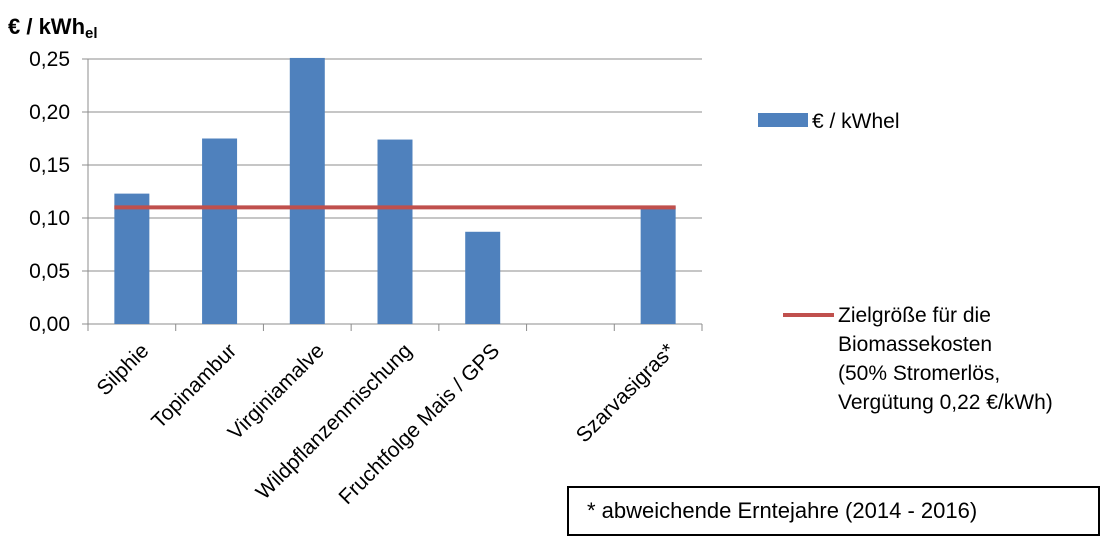  What do you see at coordinates (123, 369) in the screenshot?
I see `x-tick-label: Silphie` at bounding box center [123, 369].